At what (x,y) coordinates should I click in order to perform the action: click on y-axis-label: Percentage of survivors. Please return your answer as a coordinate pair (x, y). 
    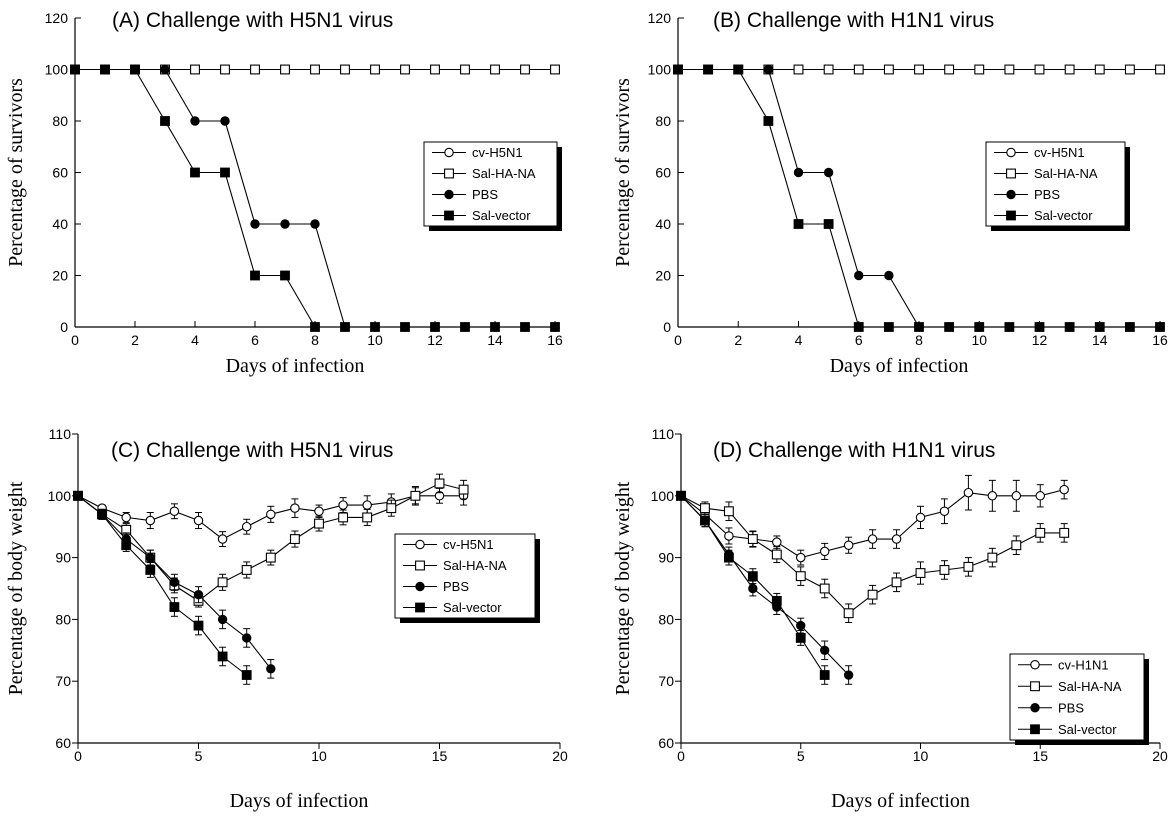
    Looking at the image, I should click on (623, 172).